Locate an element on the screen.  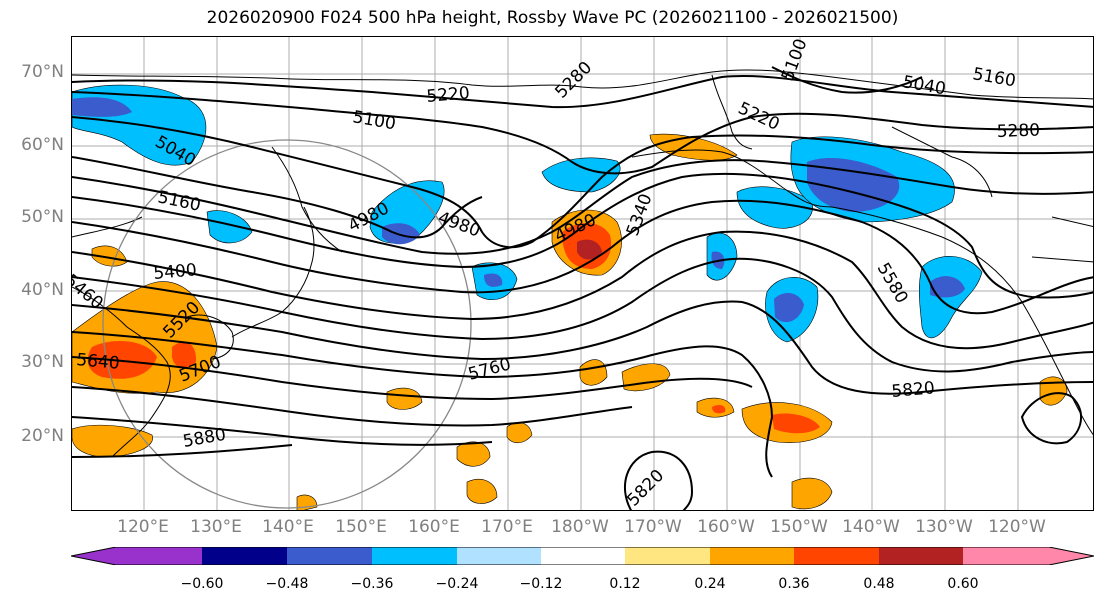
colorbar is located at coordinates (582, 556).